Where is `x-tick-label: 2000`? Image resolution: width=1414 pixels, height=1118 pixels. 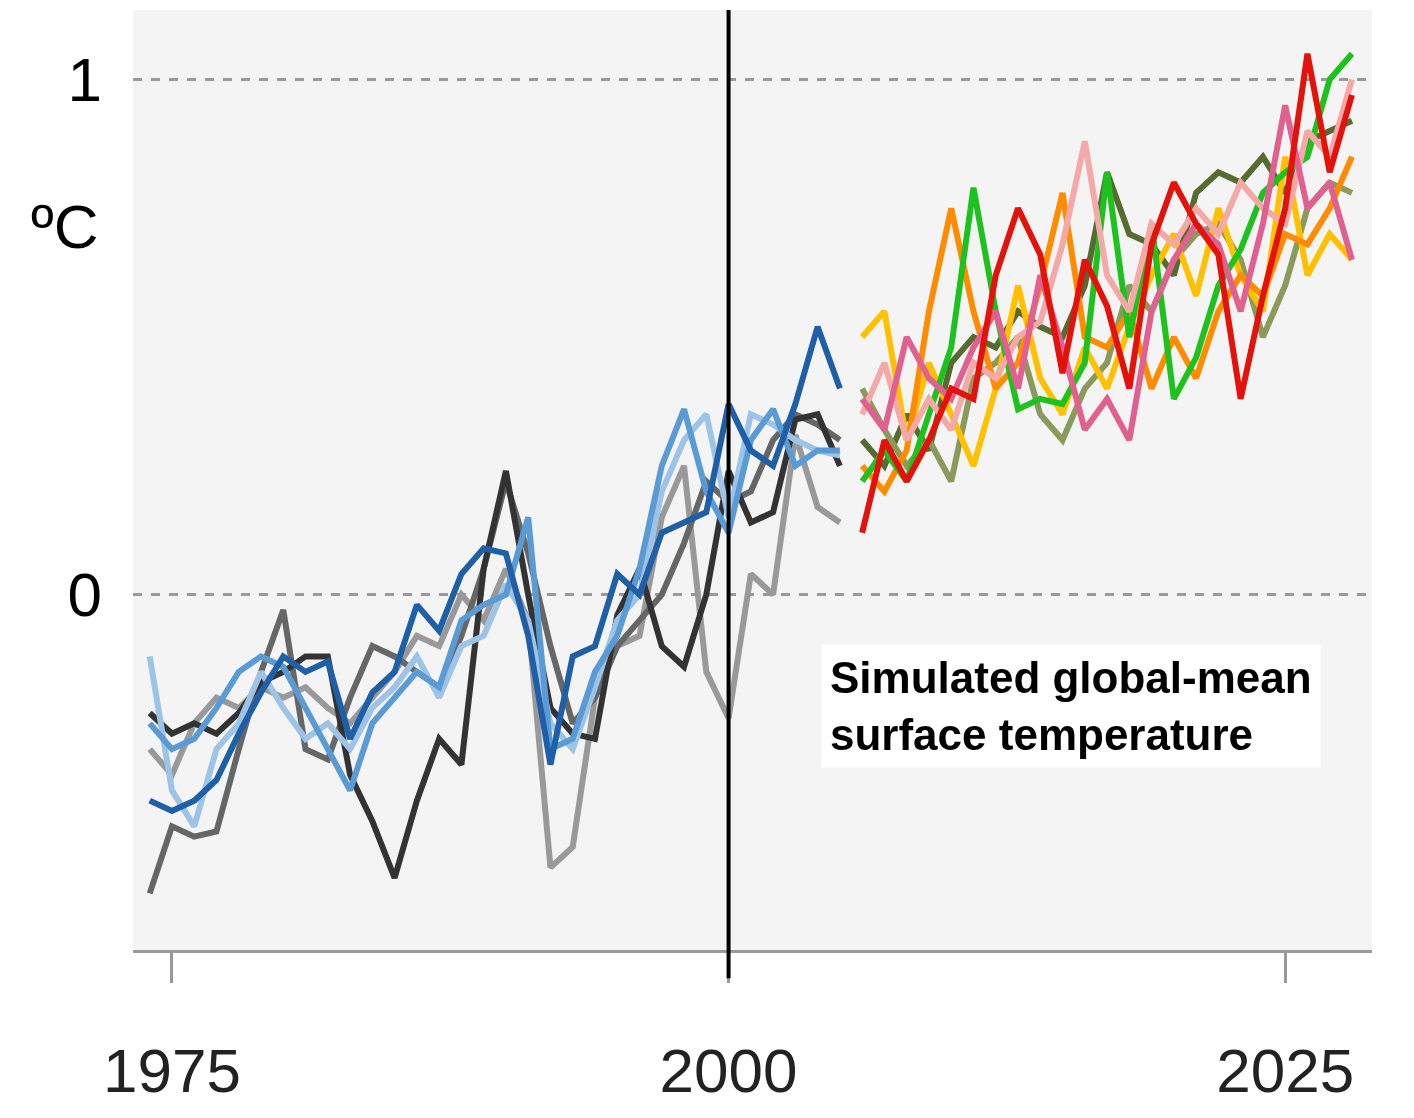
x-tick-label: 2000 is located at coordinates (728, 1071).